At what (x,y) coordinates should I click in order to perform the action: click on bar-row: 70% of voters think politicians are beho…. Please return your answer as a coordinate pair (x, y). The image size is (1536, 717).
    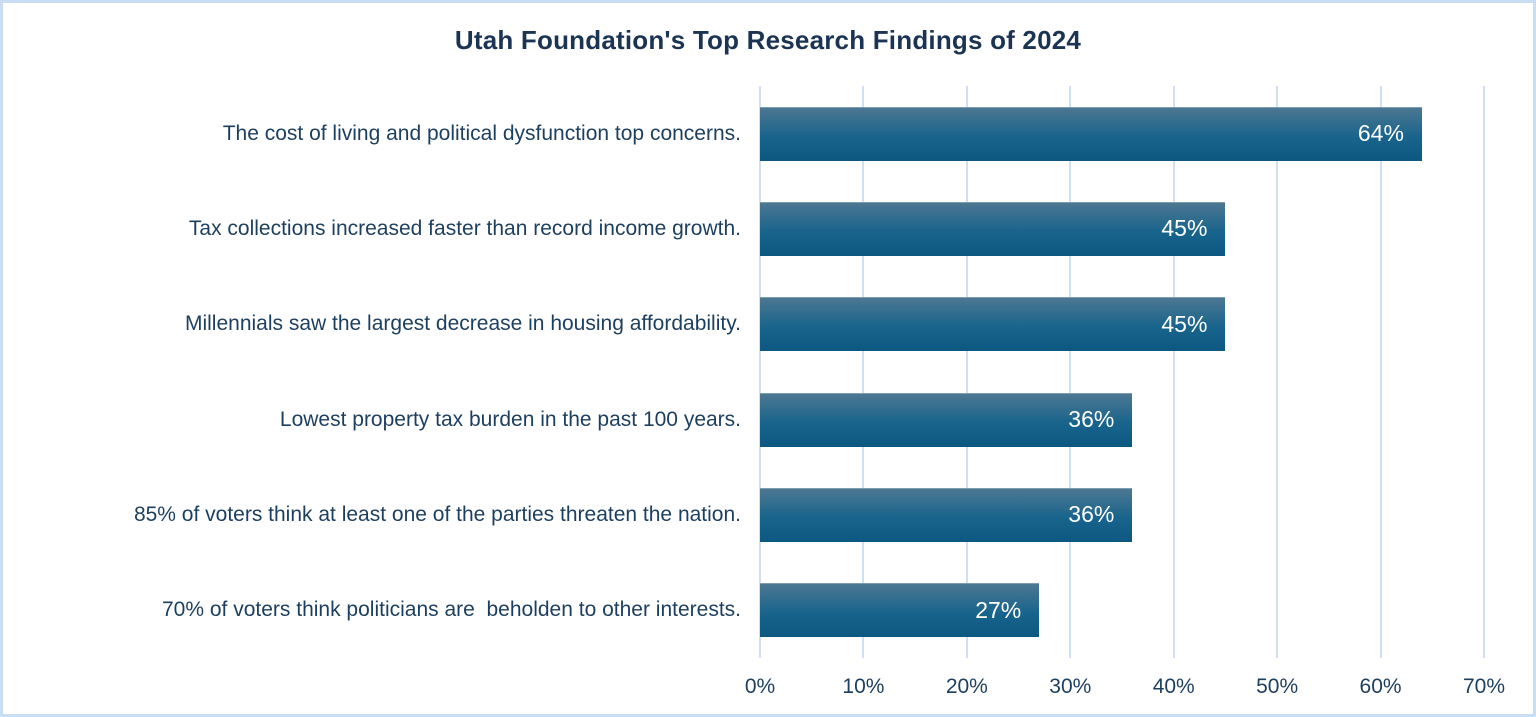
    Looking at the image, I should click on (823, 610).